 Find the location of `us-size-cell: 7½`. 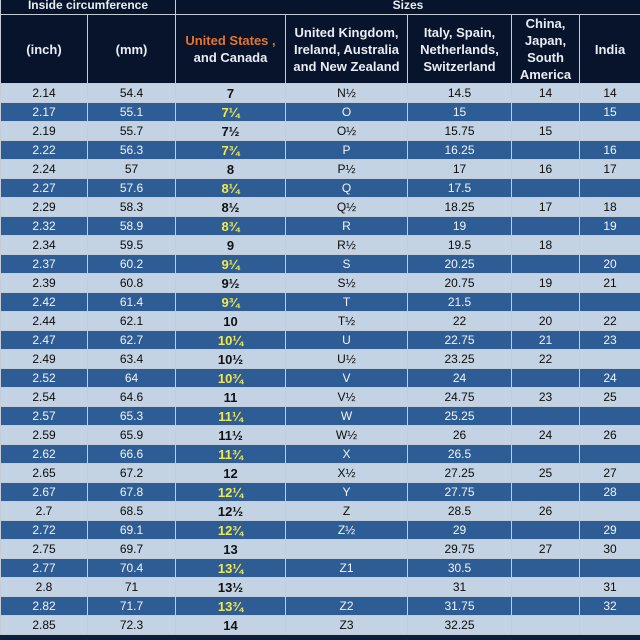

us-size-cell: 7½ is located at coordinates (230, 131).